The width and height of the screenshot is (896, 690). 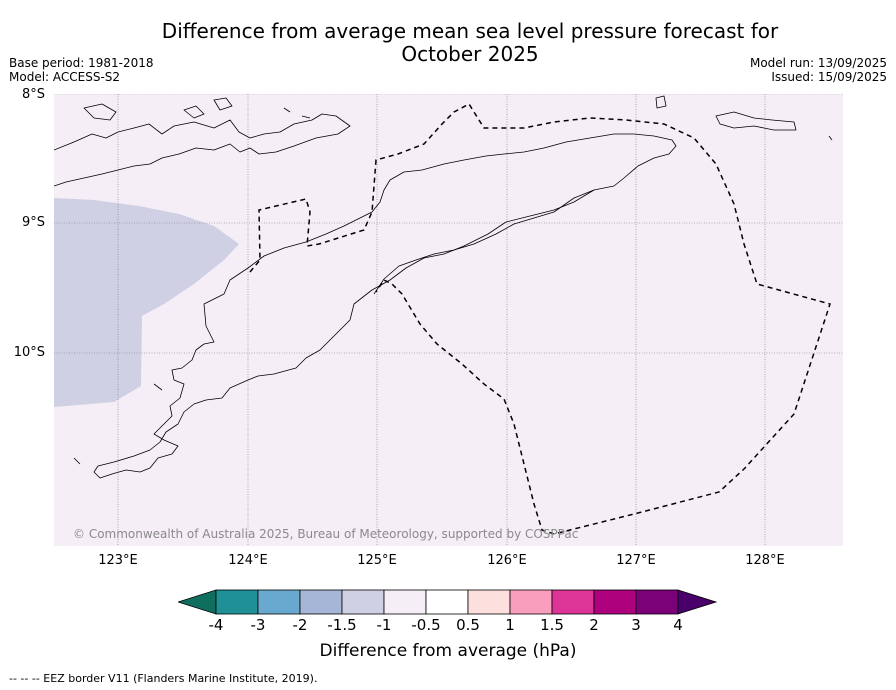 I want to click on model-name: Model: ACCESS-S2, so click(x=65, y=77).